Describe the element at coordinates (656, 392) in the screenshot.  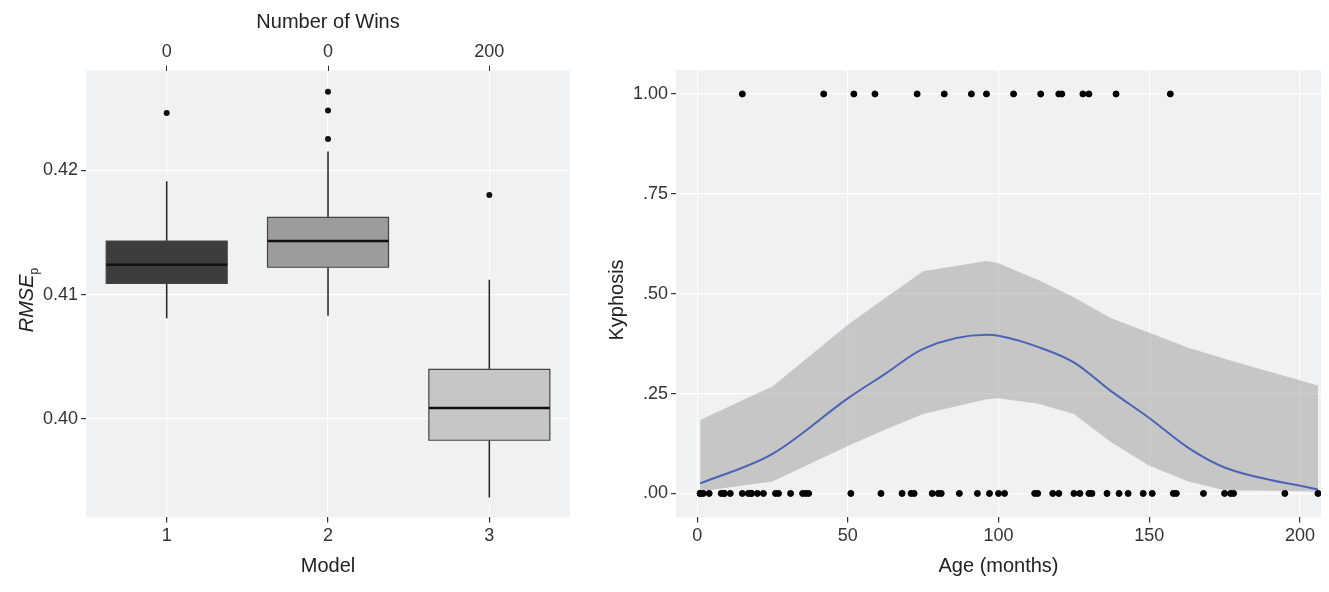
I see `y-tick-label: .25` at that location.